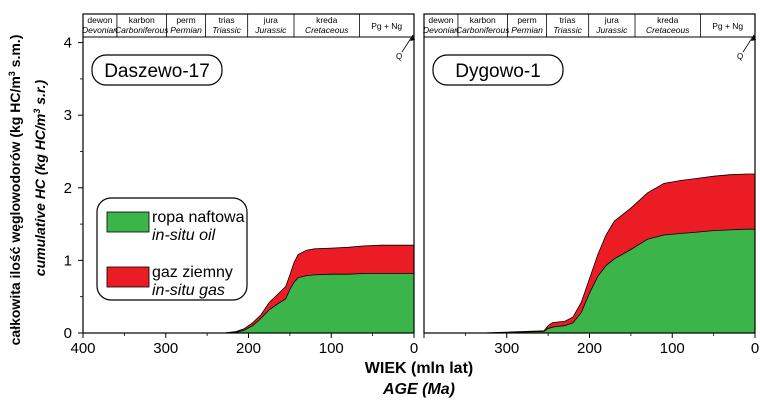 The image size is (760, 402). Describe the element at coordinates (68, 260) in the screenshot. I see `y-tick-label: 1` at that location.